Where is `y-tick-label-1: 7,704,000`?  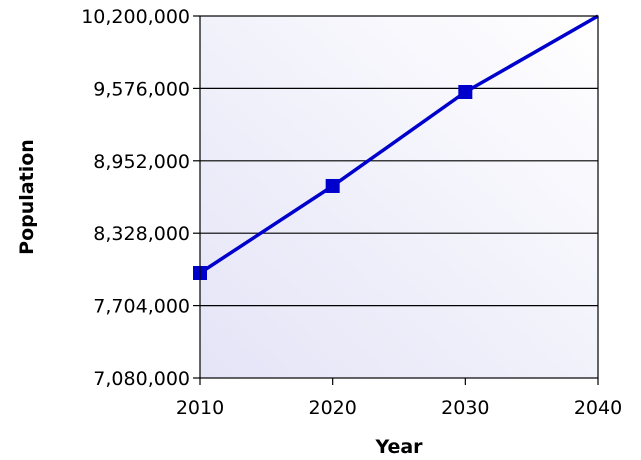 y-tick-label-1: 7,704,000 is located at coordinates (141, 307).